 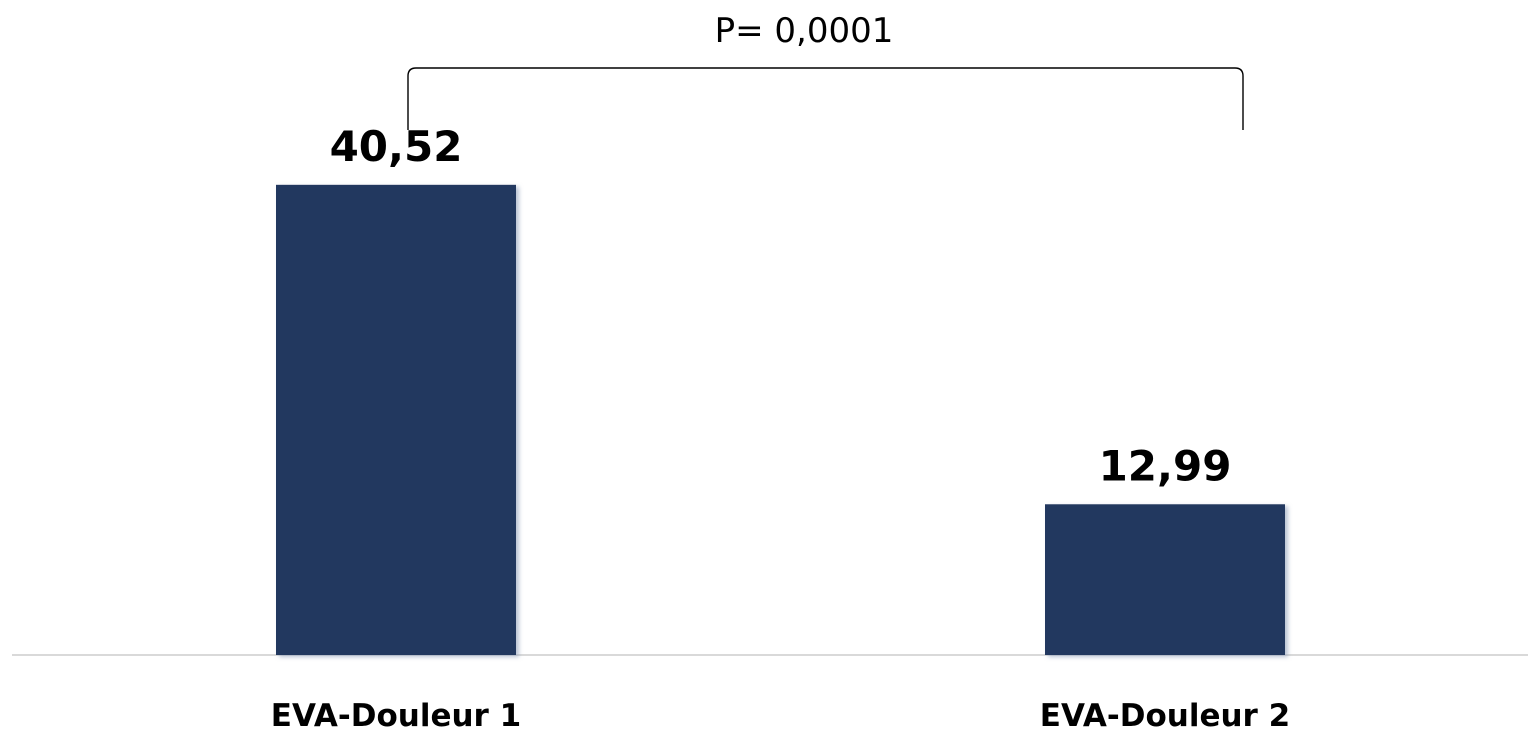 I want to click on significance-bracket, so click(x=825, y=98).